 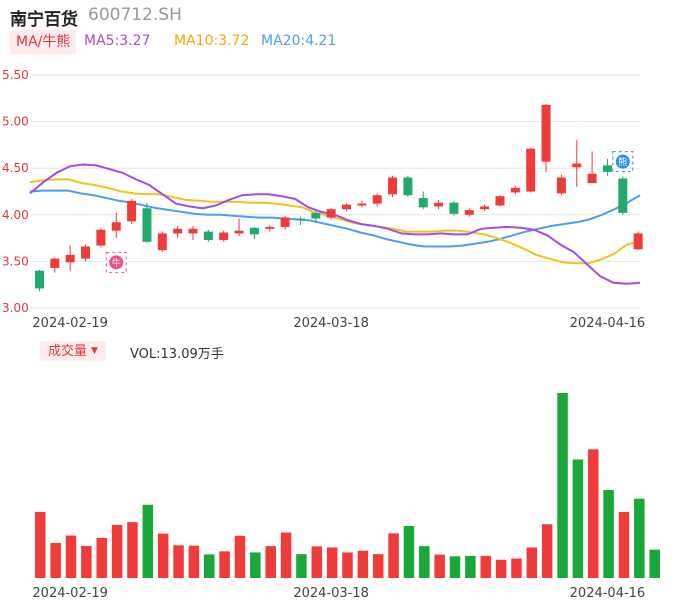 I want to click on volume-indicator-selector: 成交量 ▼, so click(x=73, y=351).